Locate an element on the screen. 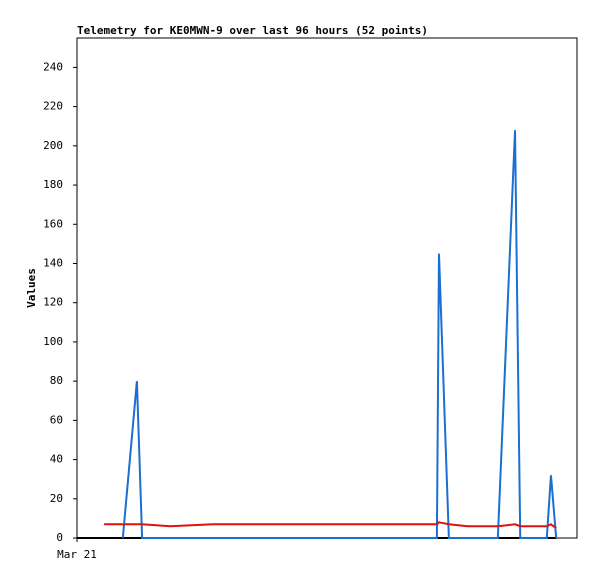  y-tick-label: 240 is located at coordinates (53, 66).